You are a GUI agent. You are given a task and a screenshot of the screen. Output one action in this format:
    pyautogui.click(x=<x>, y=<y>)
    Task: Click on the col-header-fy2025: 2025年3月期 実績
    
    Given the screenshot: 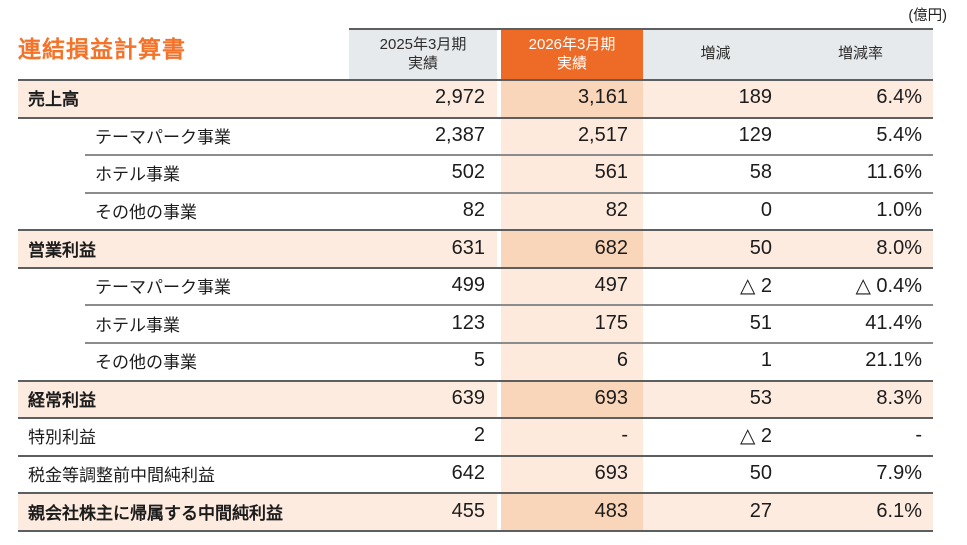 What is the action you would take?
    pyautogui.click(x=423, y=53)
    